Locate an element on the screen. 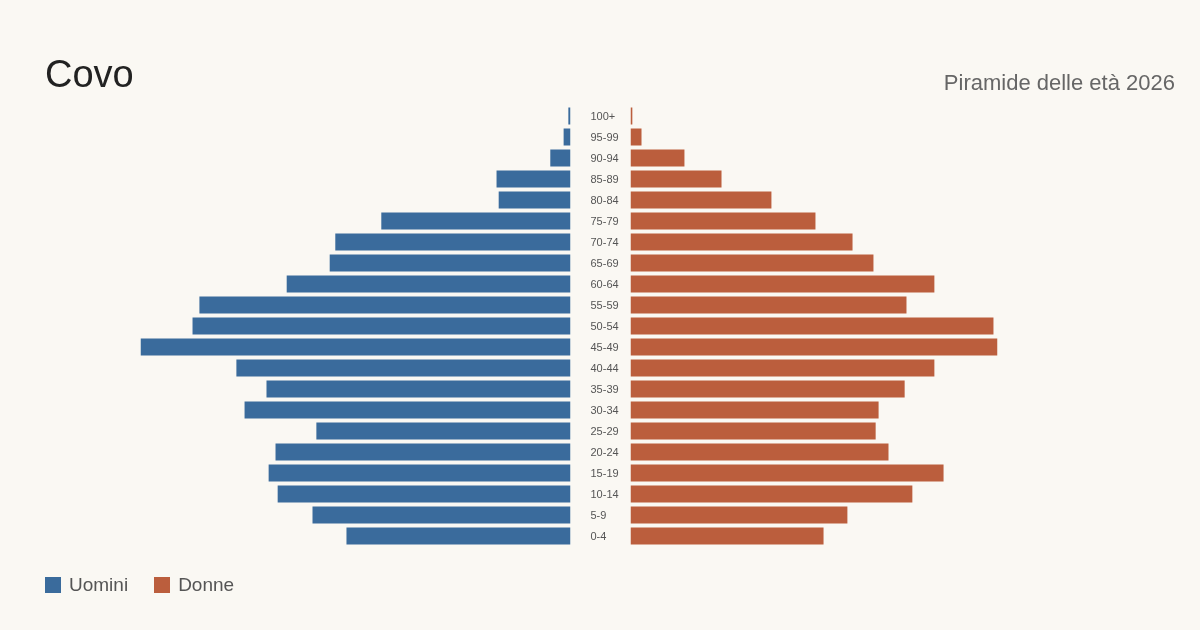  y-tick-label: 85-89 is located at coordinates (604, 179).